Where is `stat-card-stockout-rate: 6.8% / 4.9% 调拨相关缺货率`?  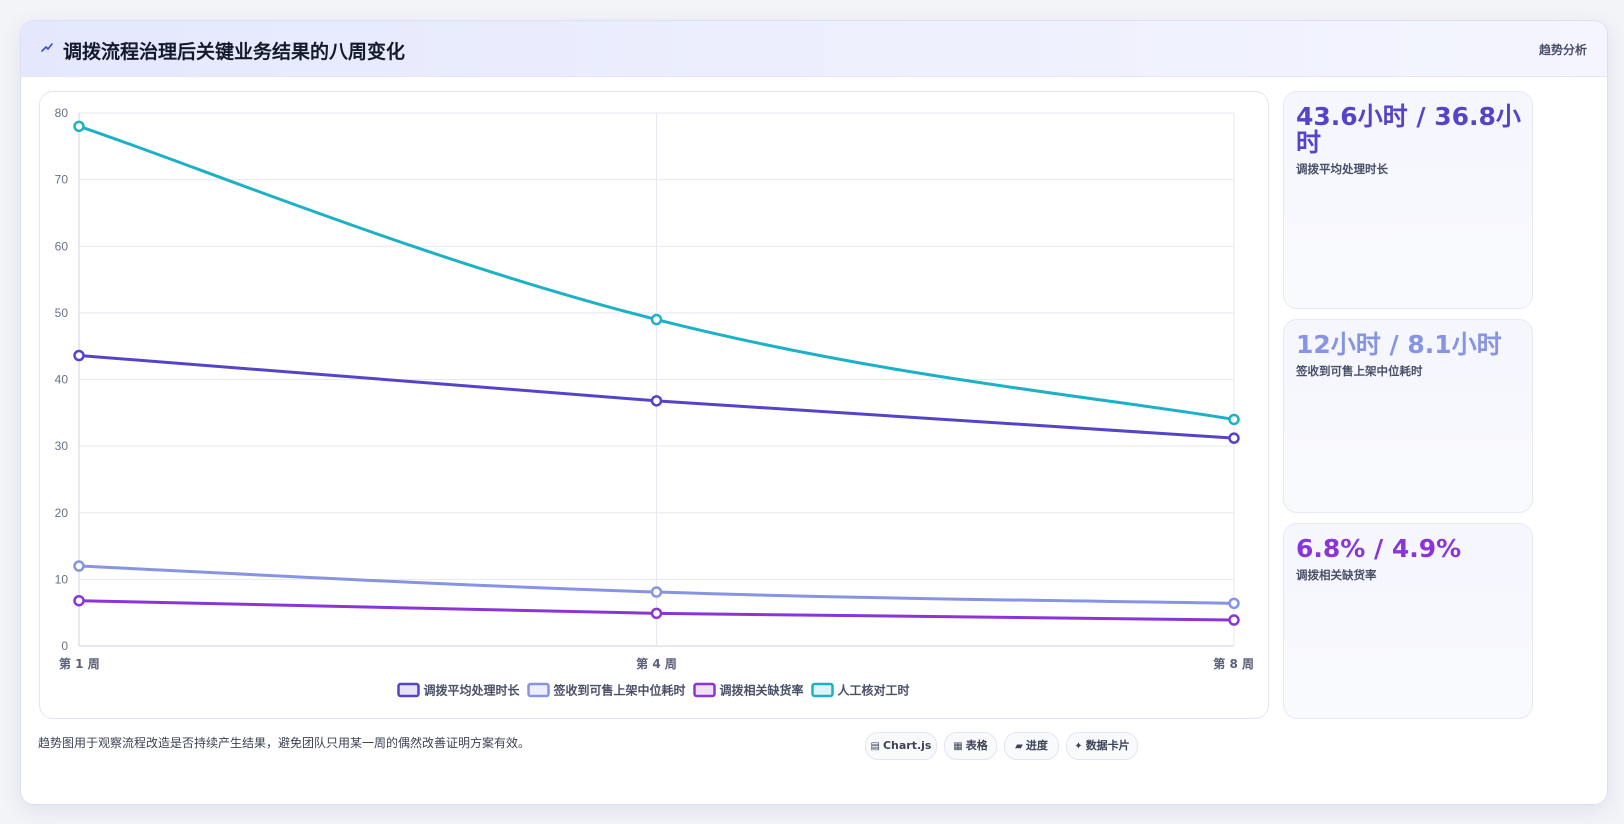
stat-card-stockout-rate: 6.8% / 4.9% 调拨相关缺货率 is located at coordinates (1408, 621).